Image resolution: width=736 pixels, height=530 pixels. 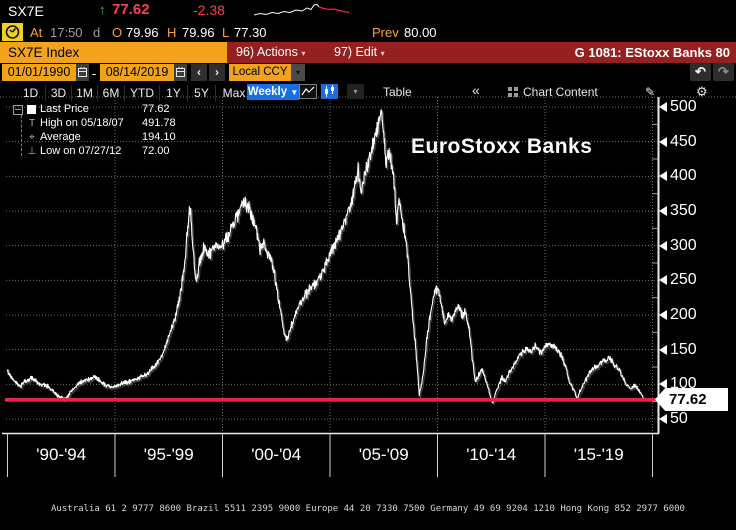 I want to click on collapse-box-icon, so click(x=18, y=110).